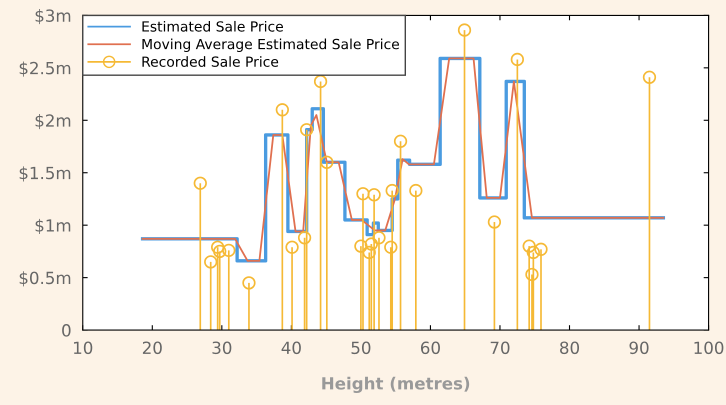  Describe the element at coordinates (53, 16) in the screenshot. I see `y-tick-label: $3m` at that location.